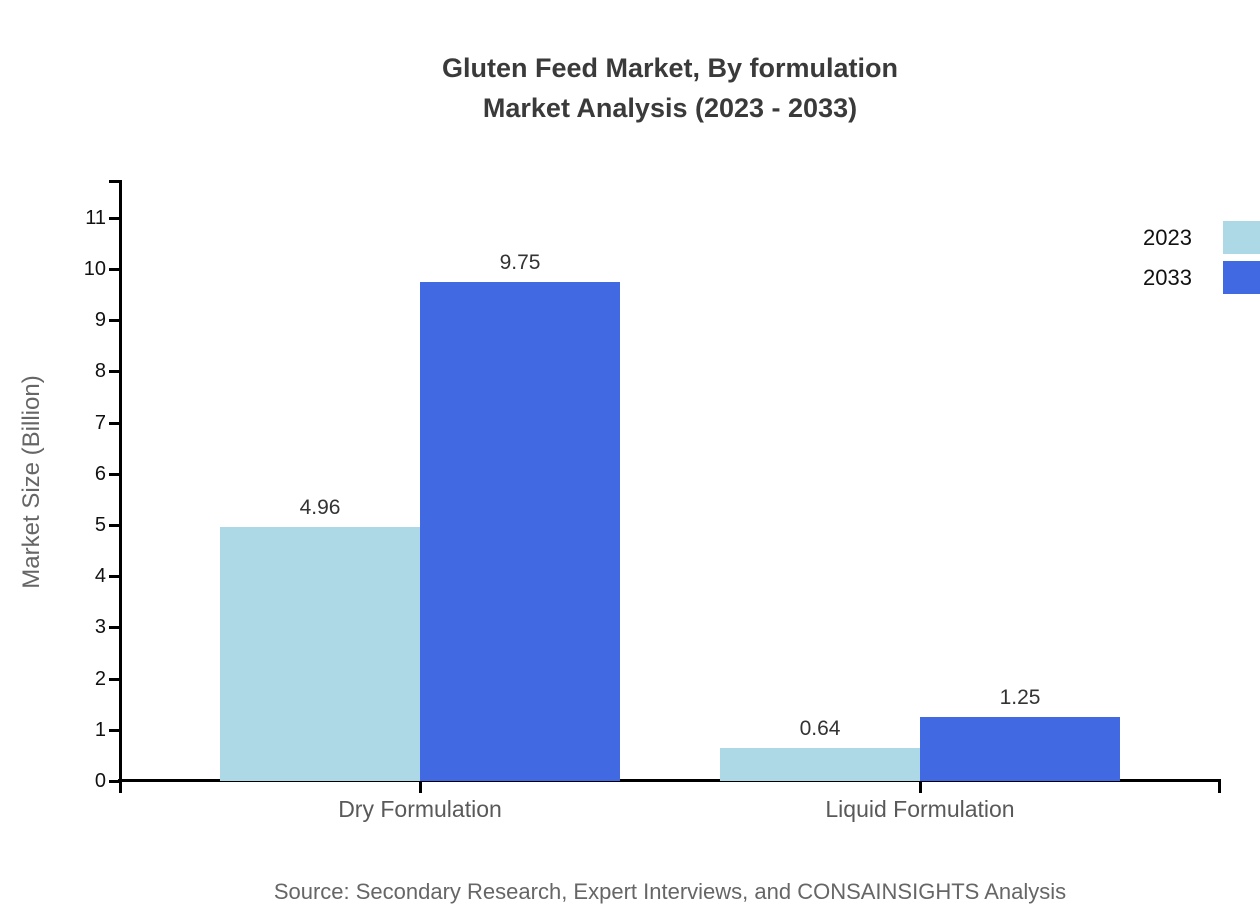  What do you see at coordinates (1219, 787) in the screenshot?
I see `x-axis-cap-tick` at bounding box center [1219, 787].